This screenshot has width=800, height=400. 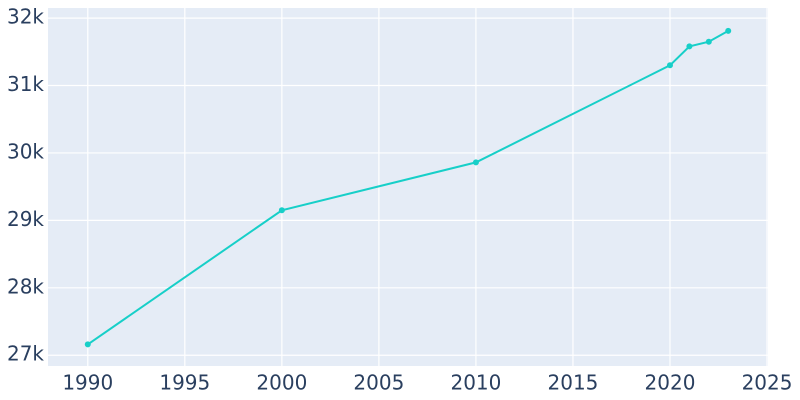 What do you see at coordinates (25, 286) in the screenshot?
I see `y-tick-label: 28k` at bounding box center [25, 286].